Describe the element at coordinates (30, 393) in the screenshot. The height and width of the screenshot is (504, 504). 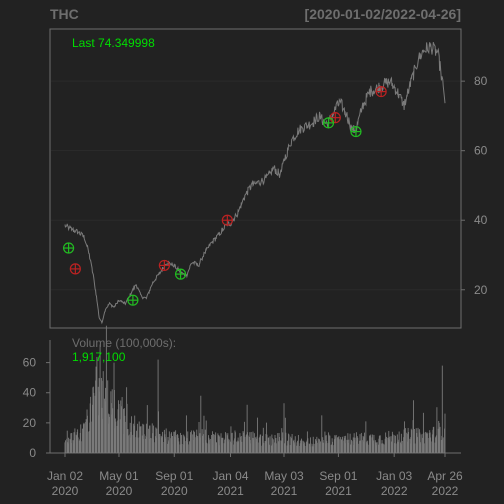
I see `volume-y-tick-label: 40` at that location.